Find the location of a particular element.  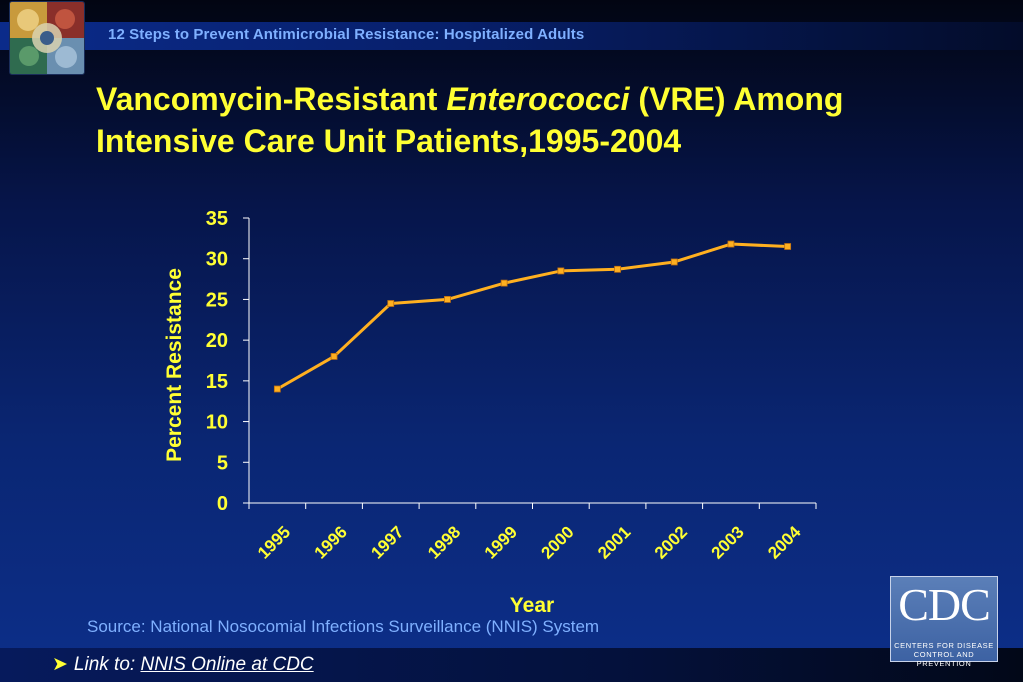

y-tick-label: 10 is located at coordinates (217, 423).